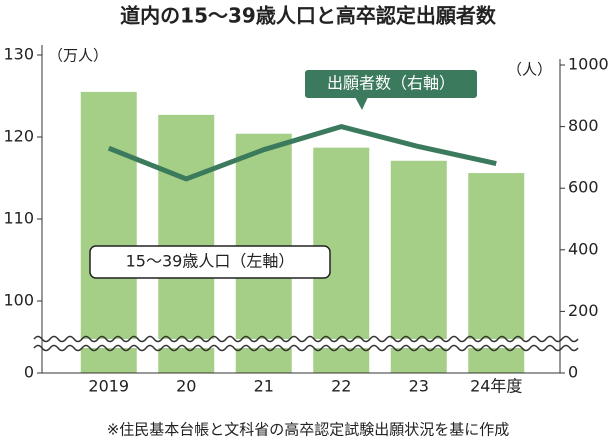  Describe the element at coordinates (18, 300) in the screenshot. I see `y-tick-label: 100` at that location.